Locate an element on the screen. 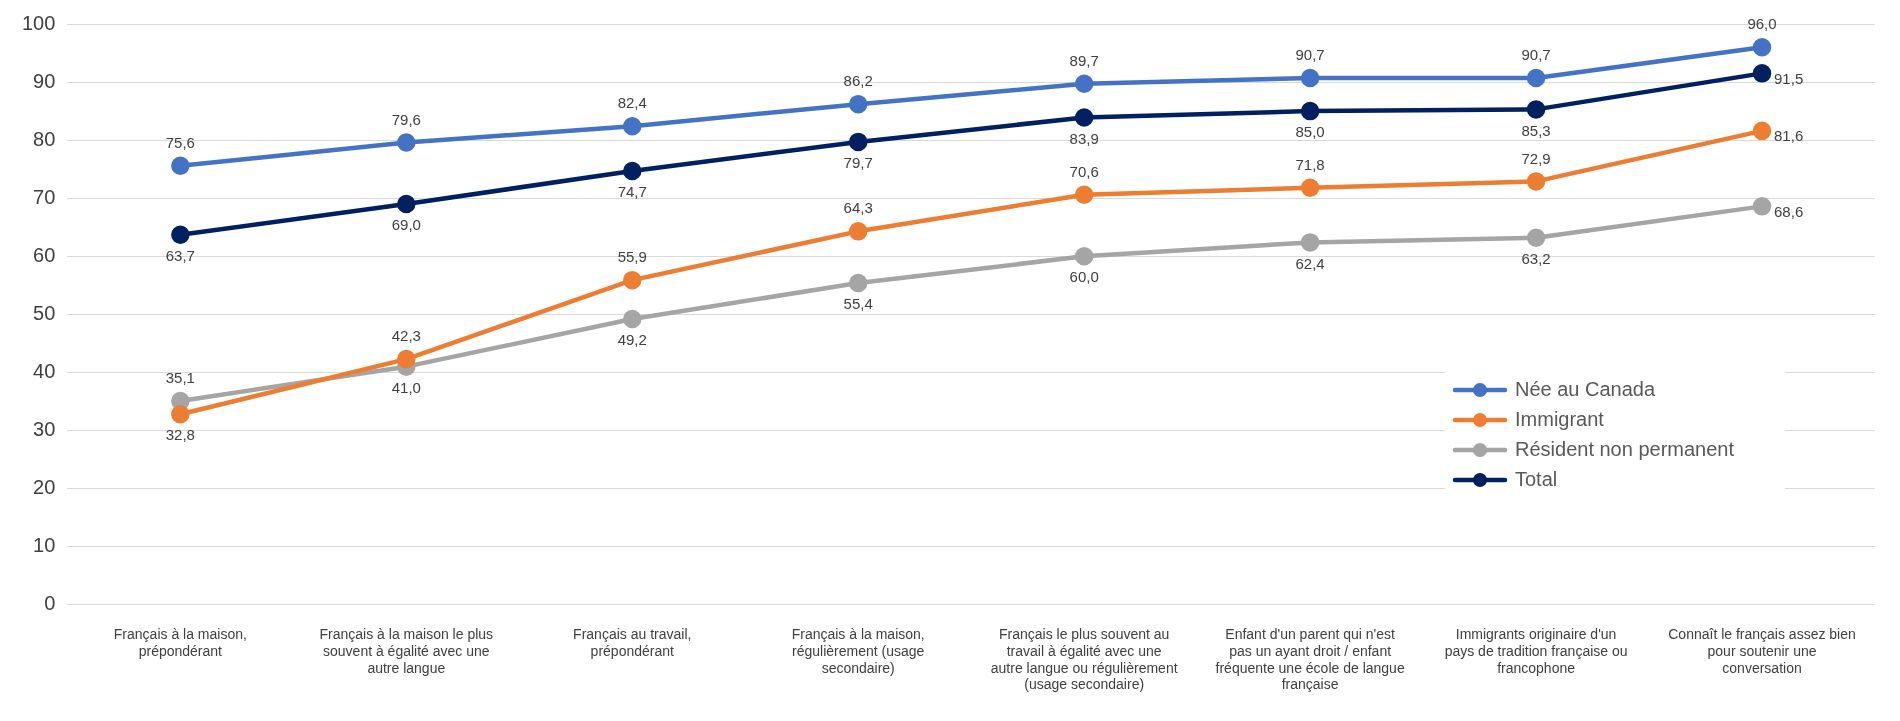 The width and height of the screenshot is (1900, 721). data-label: 32,8 is located at coordinates (180, 435).